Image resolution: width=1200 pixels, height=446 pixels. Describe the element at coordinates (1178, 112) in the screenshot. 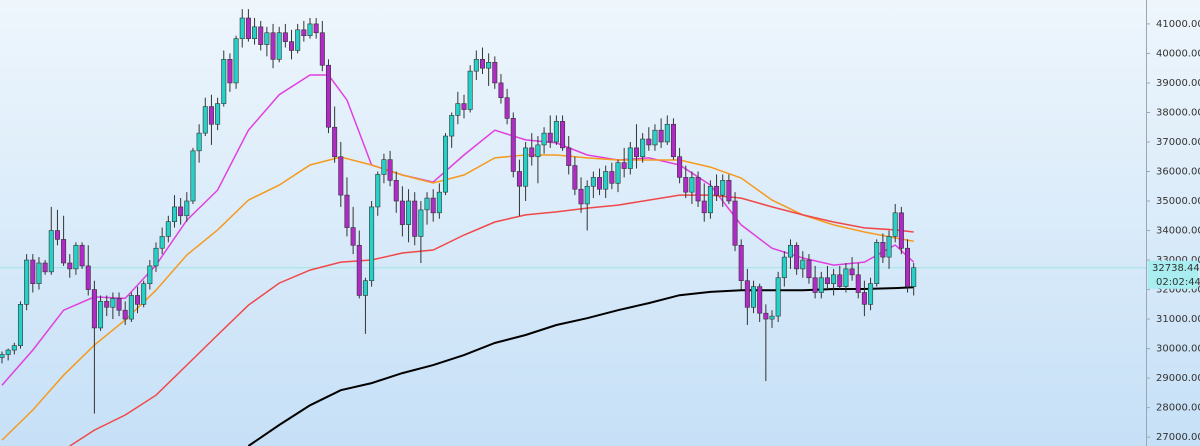

I see `y-tick-label: 38000.00` at that location.